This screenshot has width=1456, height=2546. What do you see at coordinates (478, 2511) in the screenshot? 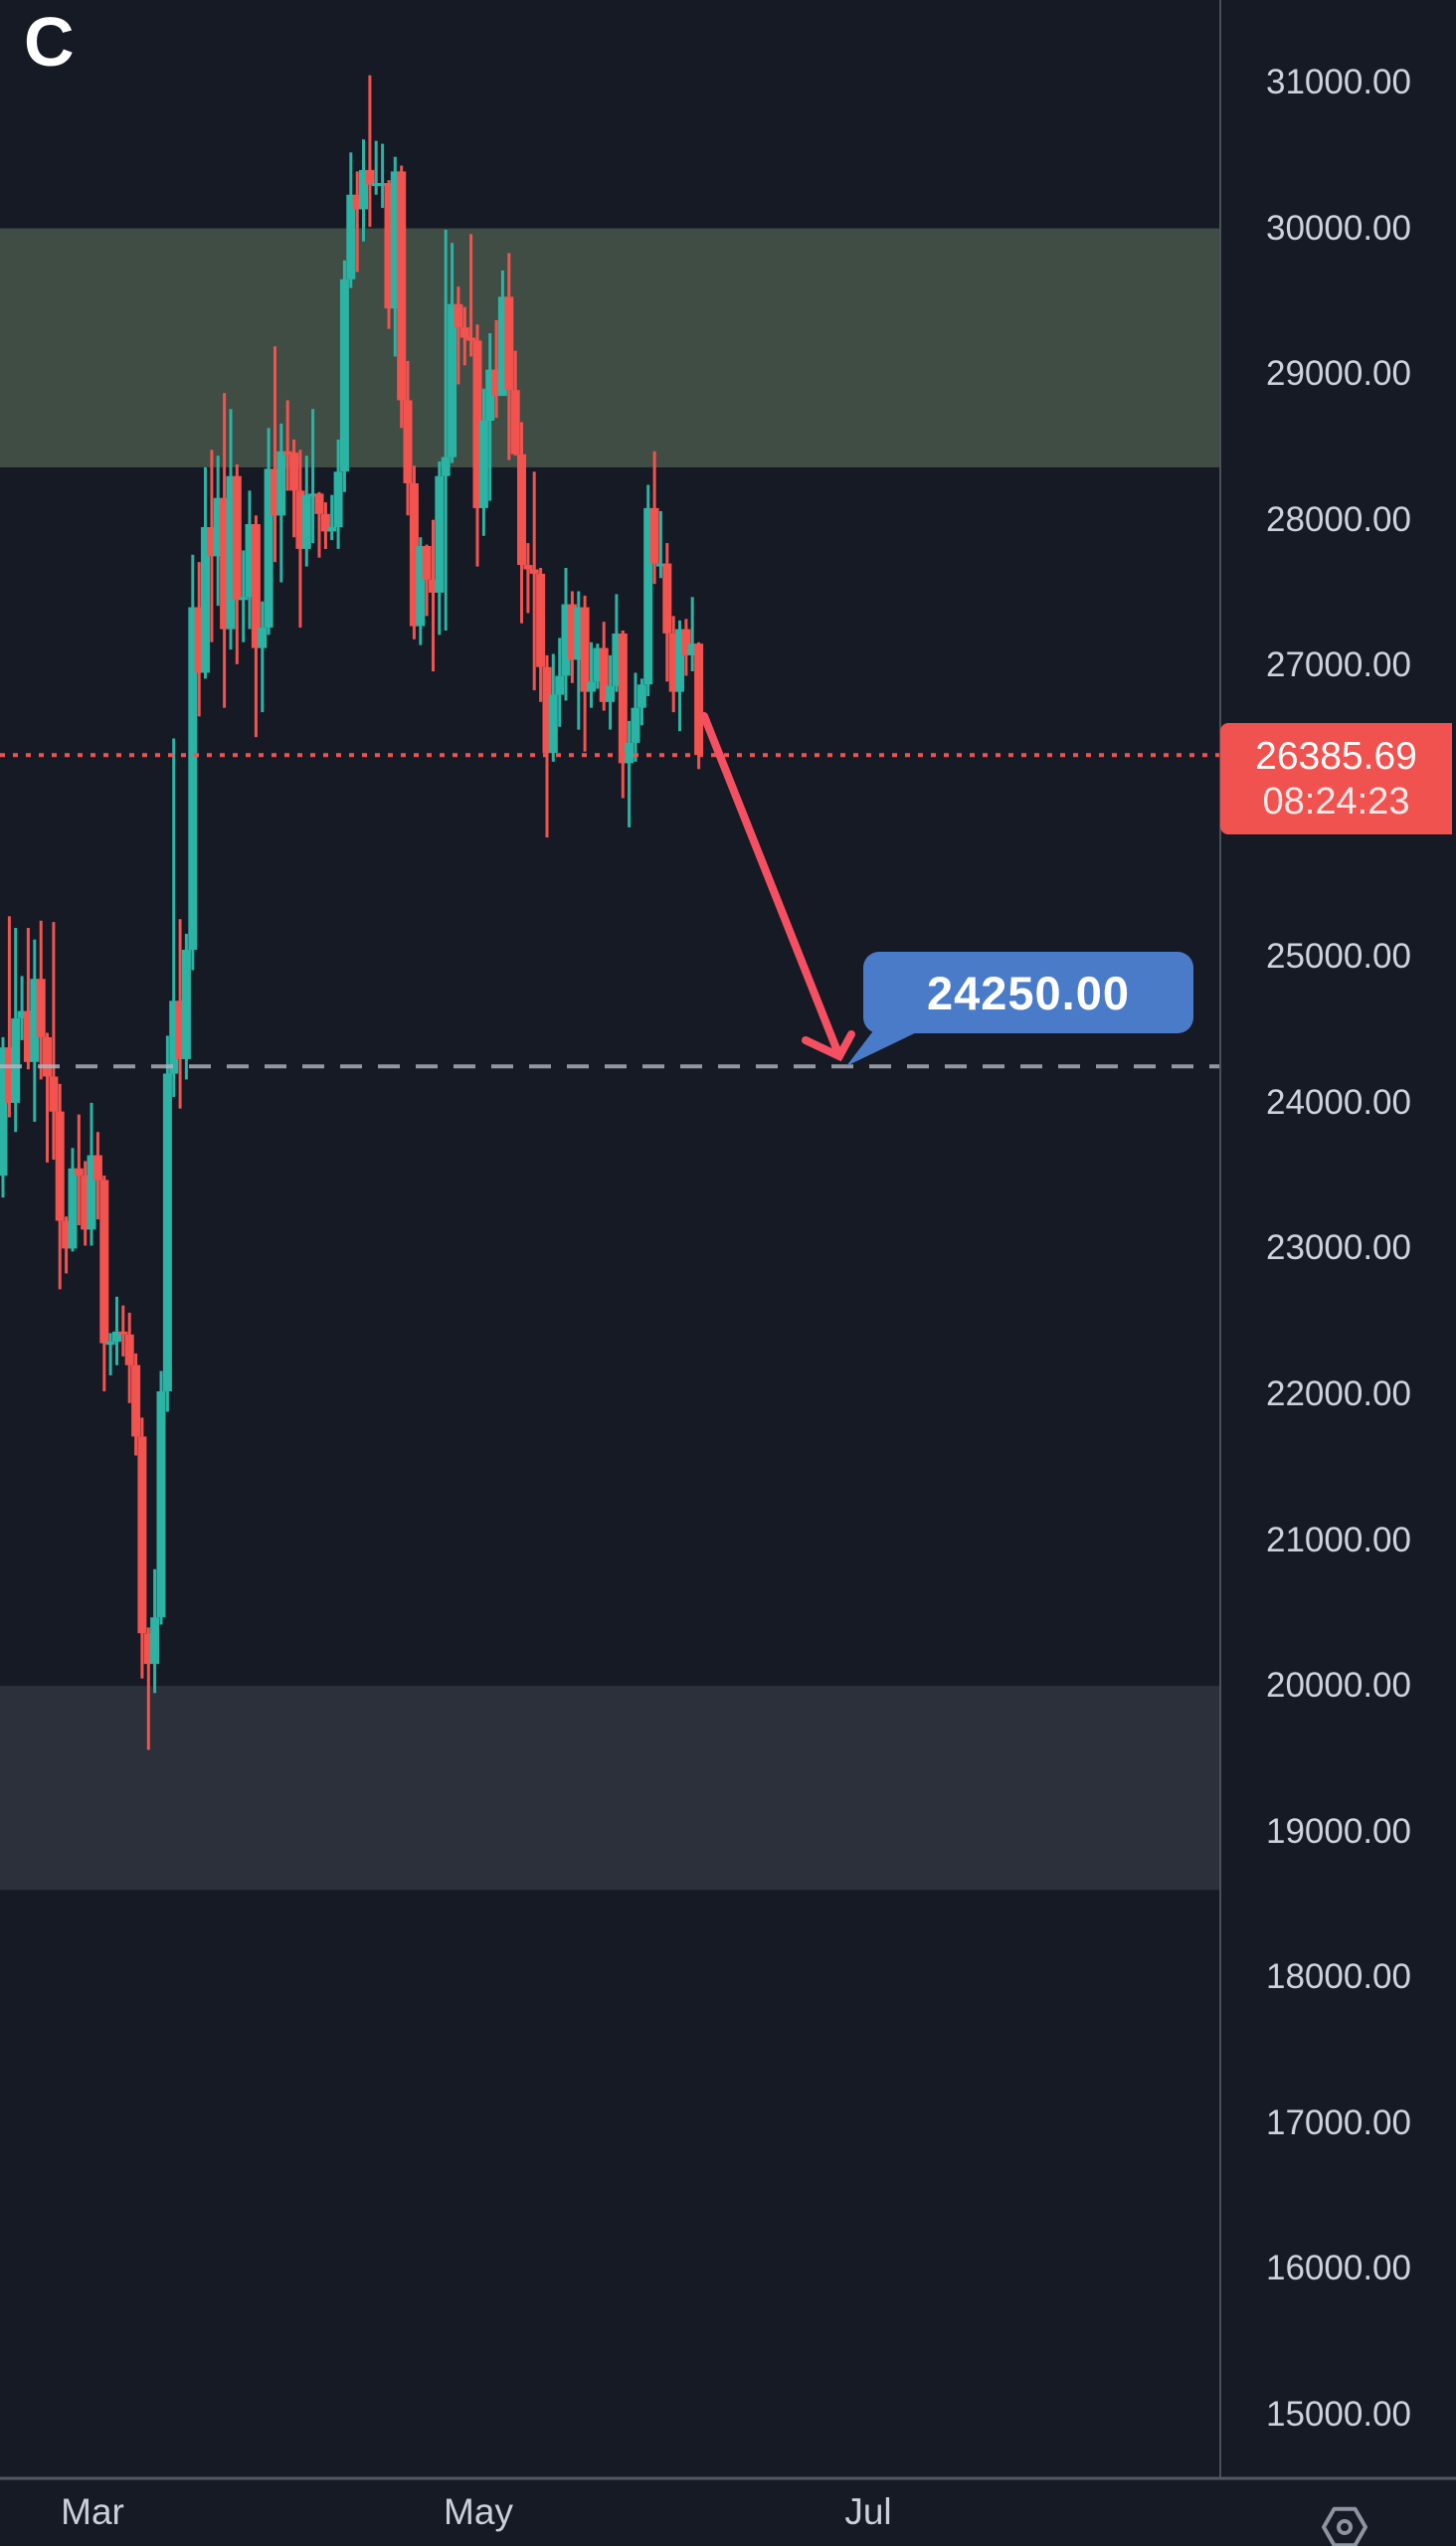
I see `time-tick-label-may: May` at bounding box center [478, 2511].